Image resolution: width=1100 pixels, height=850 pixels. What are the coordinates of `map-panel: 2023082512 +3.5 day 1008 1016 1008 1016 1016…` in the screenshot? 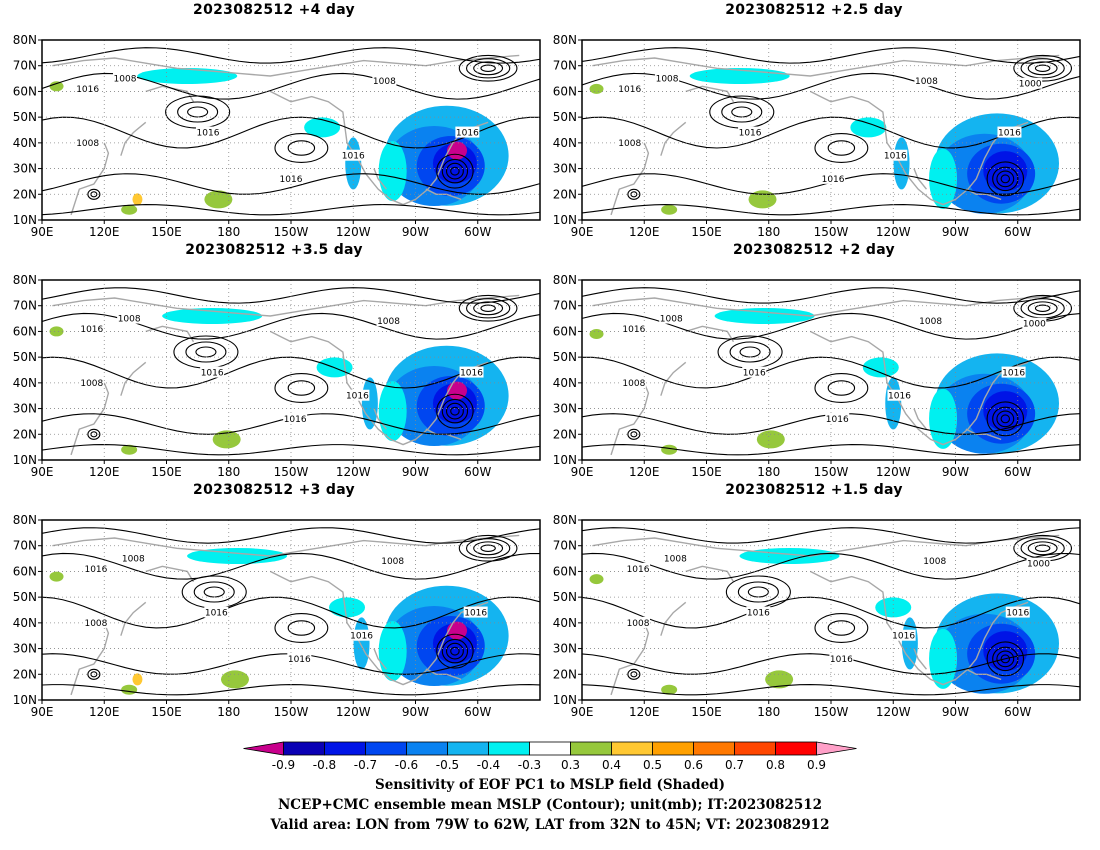 It's located at (274, 362).